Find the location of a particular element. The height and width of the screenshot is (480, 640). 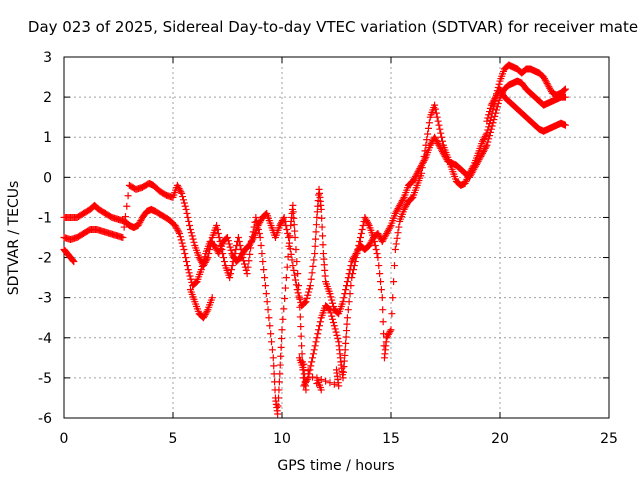

x-tick-label: 25 is located at coordinates (609, 439).